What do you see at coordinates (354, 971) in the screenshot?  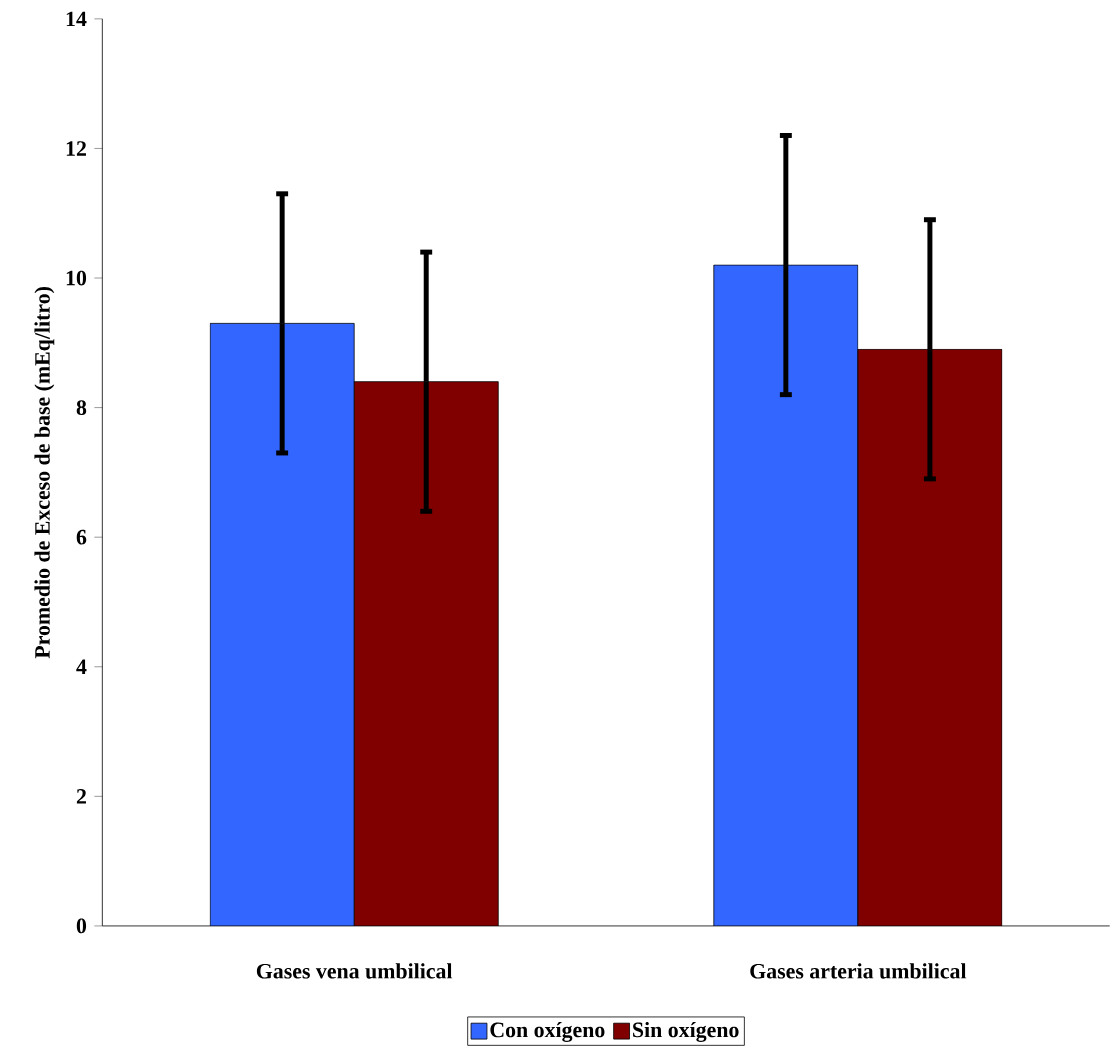 I see `x-tick-label: Gases vena umbilical` at bounding box center [354, 971].